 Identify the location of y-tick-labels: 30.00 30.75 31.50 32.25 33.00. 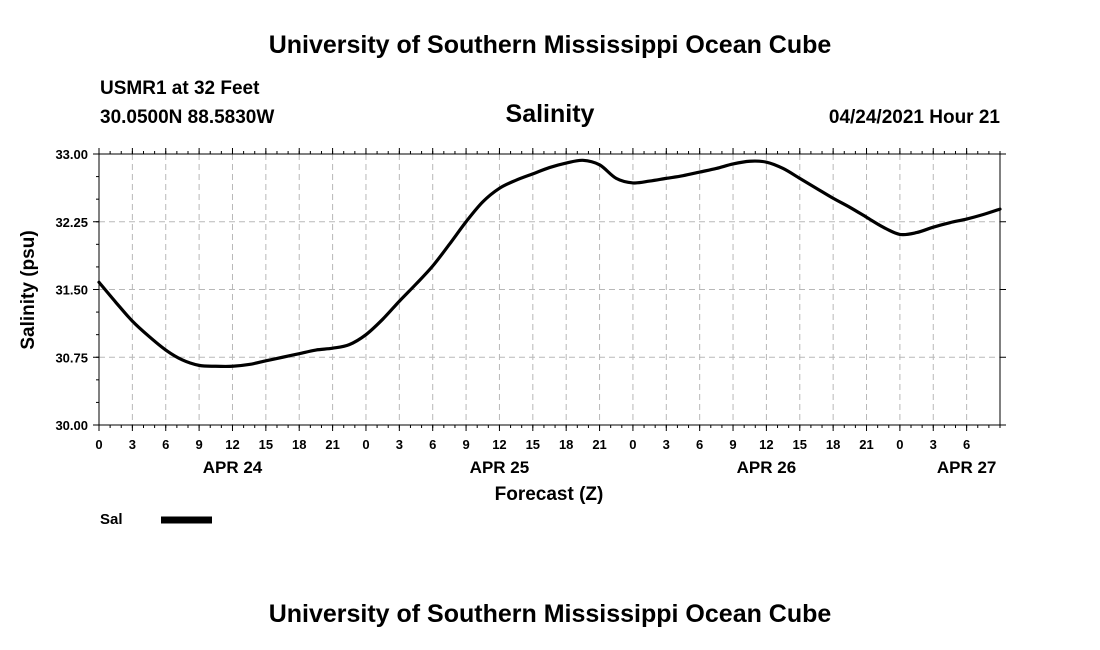
(71, 290).